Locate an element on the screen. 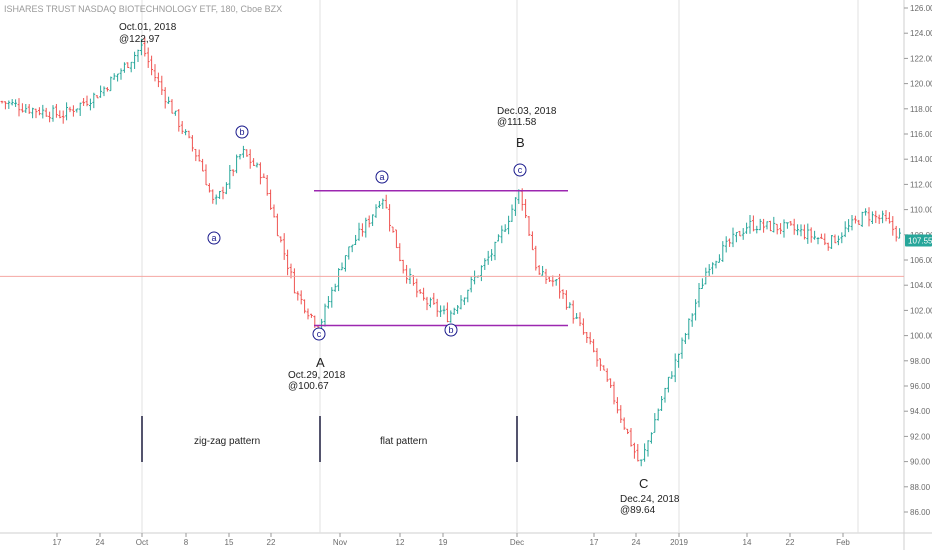 Image resolution: width=932 pixels, height=550 pixels. time-tick-label: Oct is located at coordinates (142, 542).